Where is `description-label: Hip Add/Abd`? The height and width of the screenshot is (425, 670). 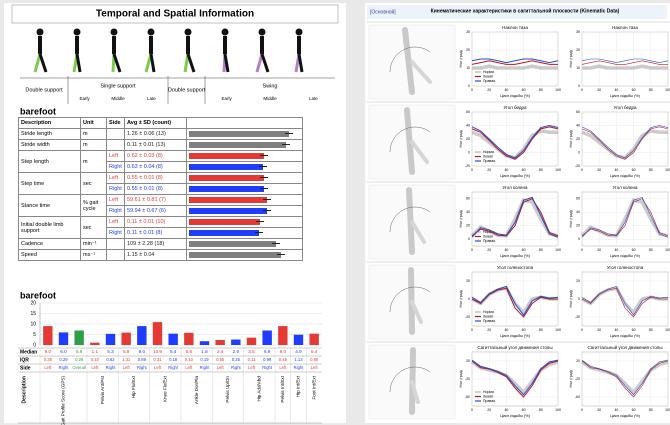
description-label: Hip Add/Abd is located at coordinates (259, 389).